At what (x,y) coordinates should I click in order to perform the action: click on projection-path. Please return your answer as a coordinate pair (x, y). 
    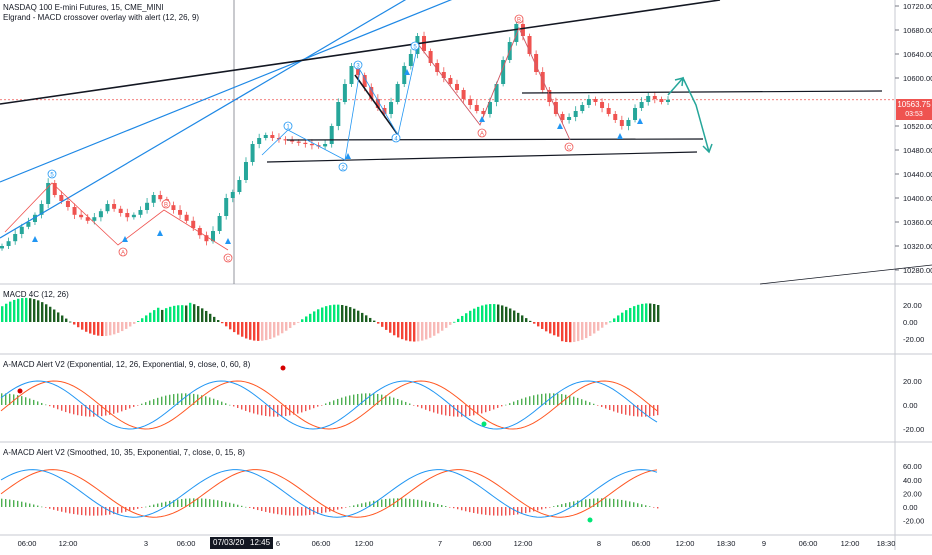
    Looking at the image, I should click on (688, 114).